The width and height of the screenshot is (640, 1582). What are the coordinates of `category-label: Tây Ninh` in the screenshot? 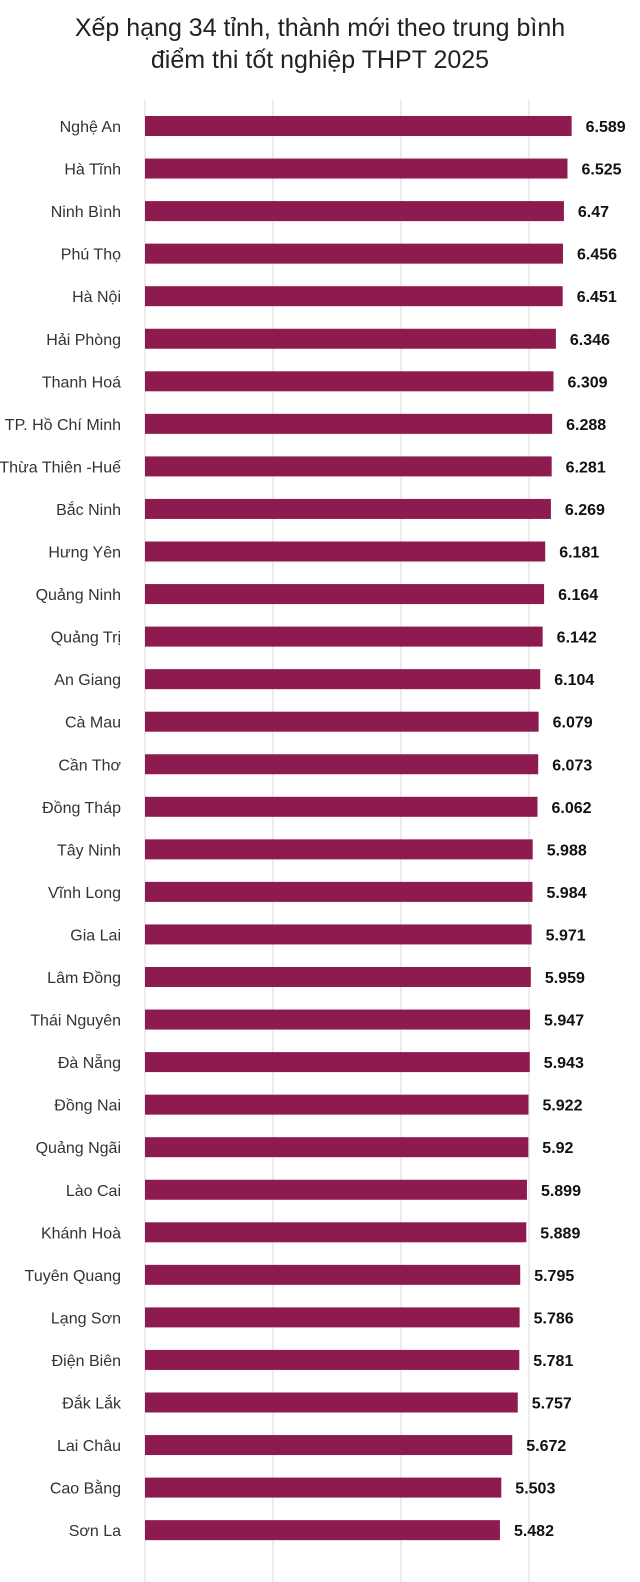 It's located at (89, 850).